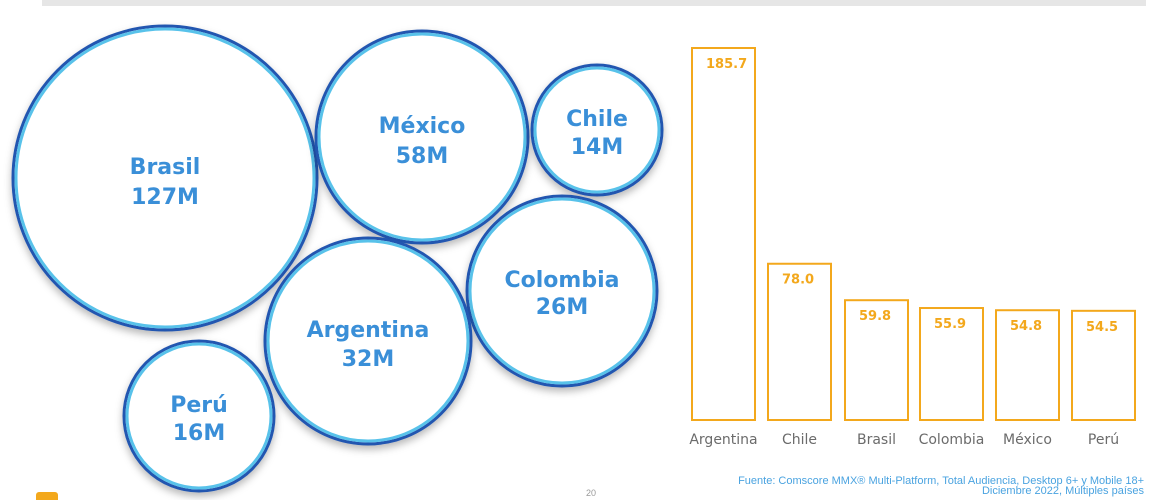 This screenshot has width=1160, height=500. What do you see at coordinates (1062, 491) in the screenshot?
I see `source-line-2: Diciembre 2022, Múltiples países` at bounding box center [1062, 491].